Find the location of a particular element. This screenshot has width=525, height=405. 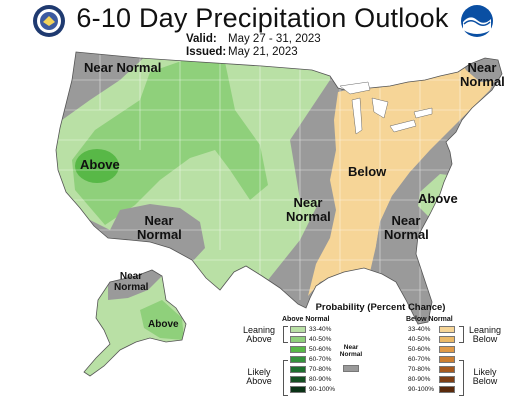

legend-above-header: Above Normal is located at coordinates (306, 319).